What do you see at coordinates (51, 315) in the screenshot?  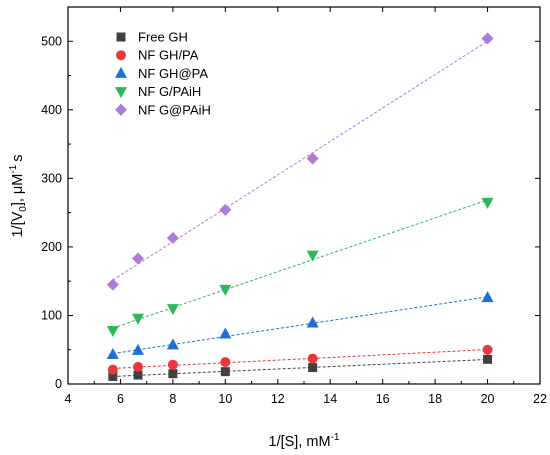 I see `y-tick-label: 100` at bounding box center [51, 315].